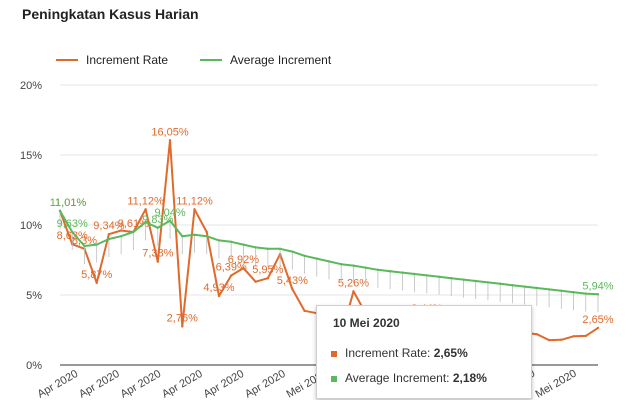 This screenshot has height=400, width=640. Describe the element at coordinates (292, 281) in the screenshot. I see `increment-rate-data-label: 5,43%` at that location.